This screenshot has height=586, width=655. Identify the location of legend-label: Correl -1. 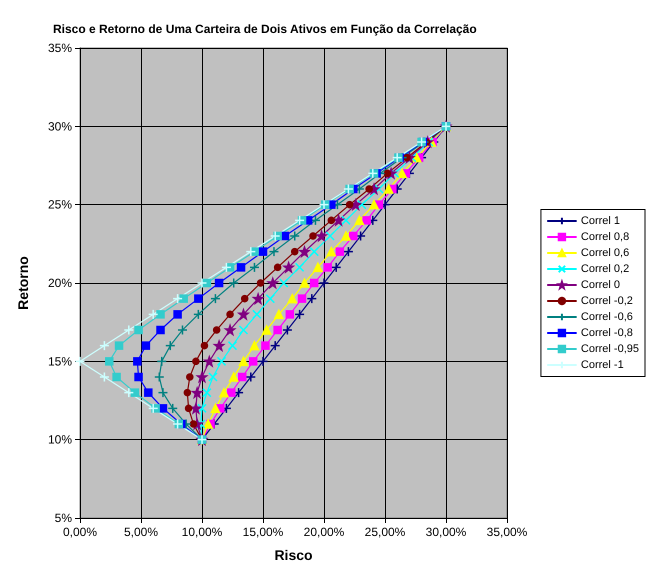
(602, 365).